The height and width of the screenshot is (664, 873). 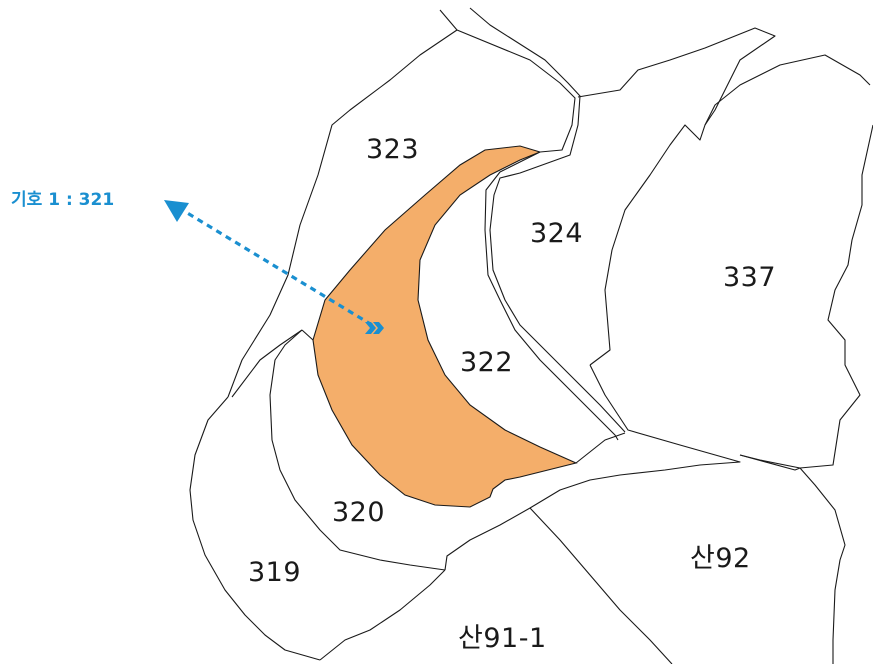 I want to click on callout-leader-line, so click(x=278, y=268).